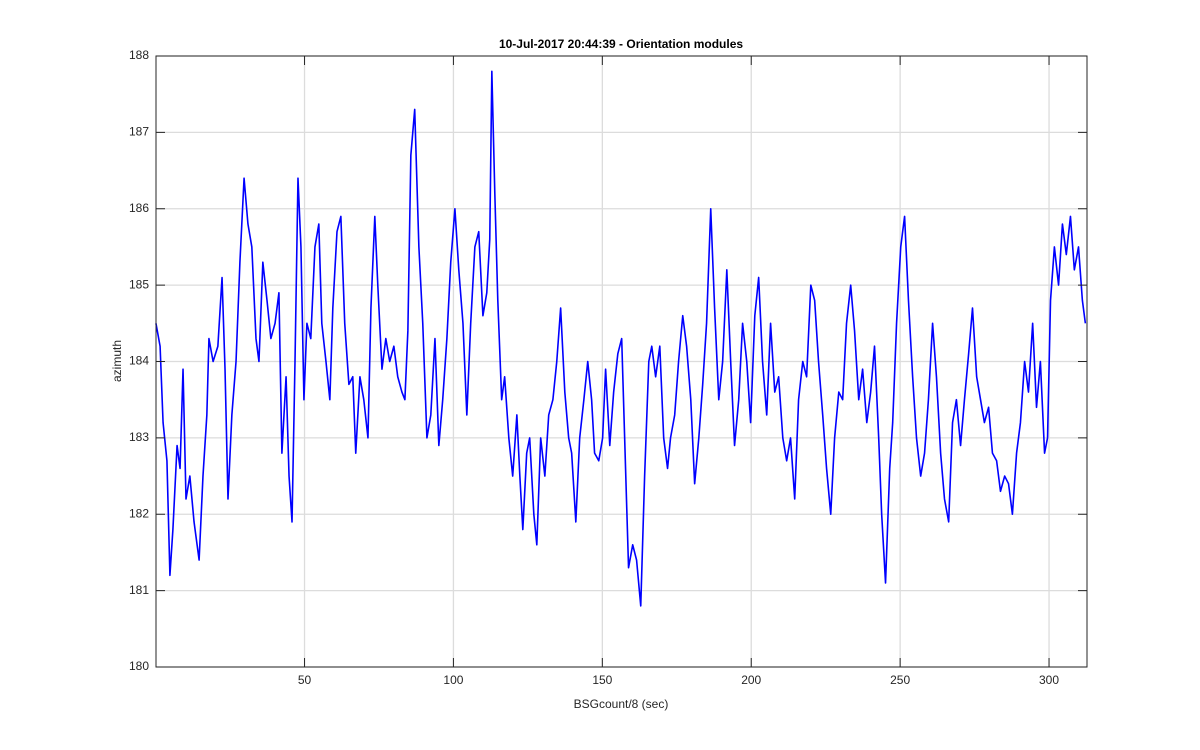 The height and width of the screenshot is (750, 1200). I want to click on x-tick-label: 200, so click(751, 680).